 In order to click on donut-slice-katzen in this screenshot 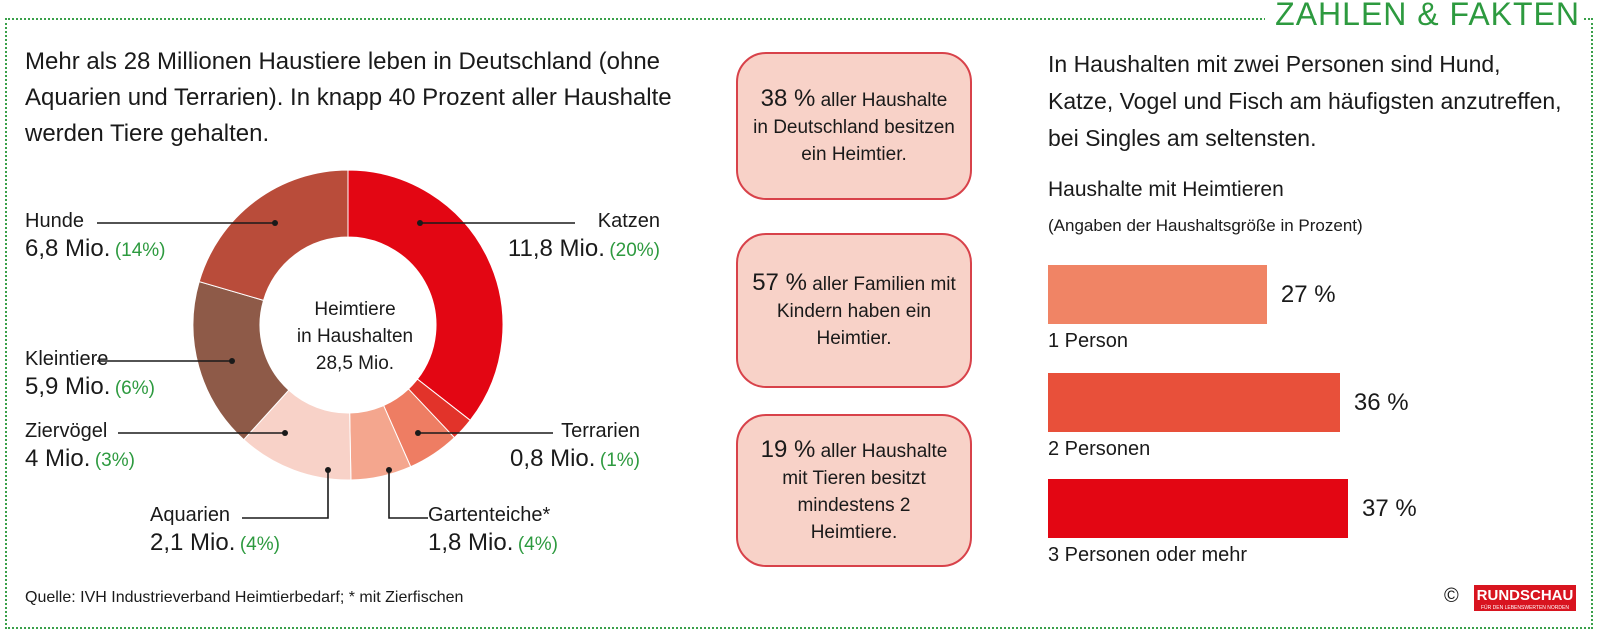, I will do `click(425, 295)`.